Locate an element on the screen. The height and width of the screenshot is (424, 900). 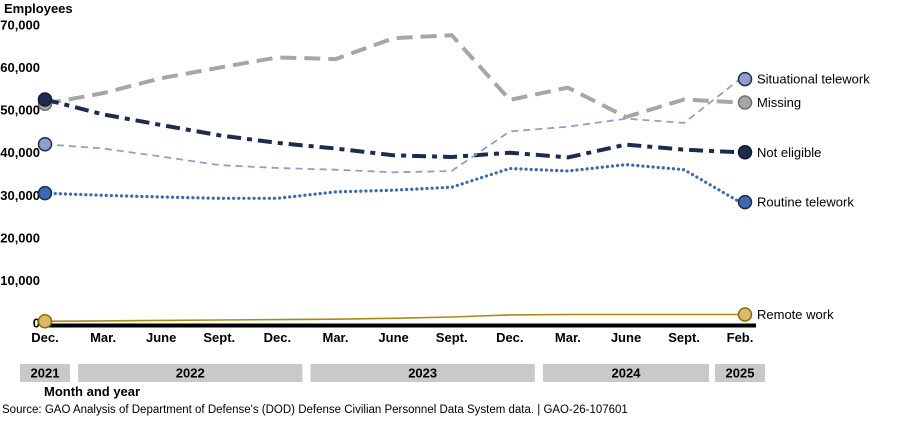
series-line-remote-work is located at coordinates (392, 318).